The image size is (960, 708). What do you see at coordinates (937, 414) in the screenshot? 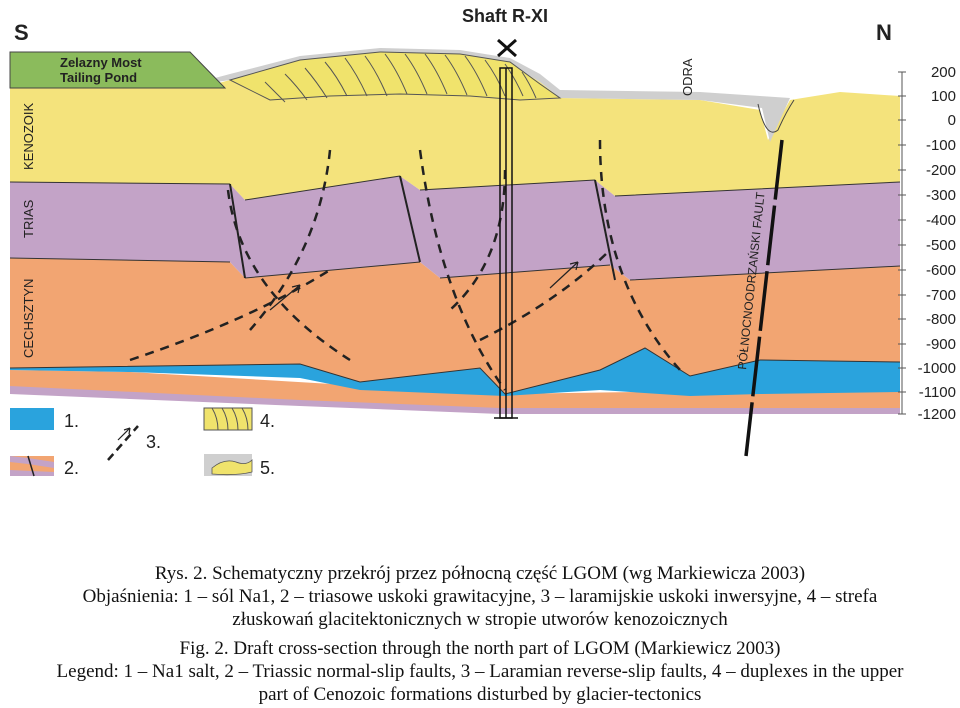
I see `depth-tick-label: -1200` at bounding box center [937, 414].